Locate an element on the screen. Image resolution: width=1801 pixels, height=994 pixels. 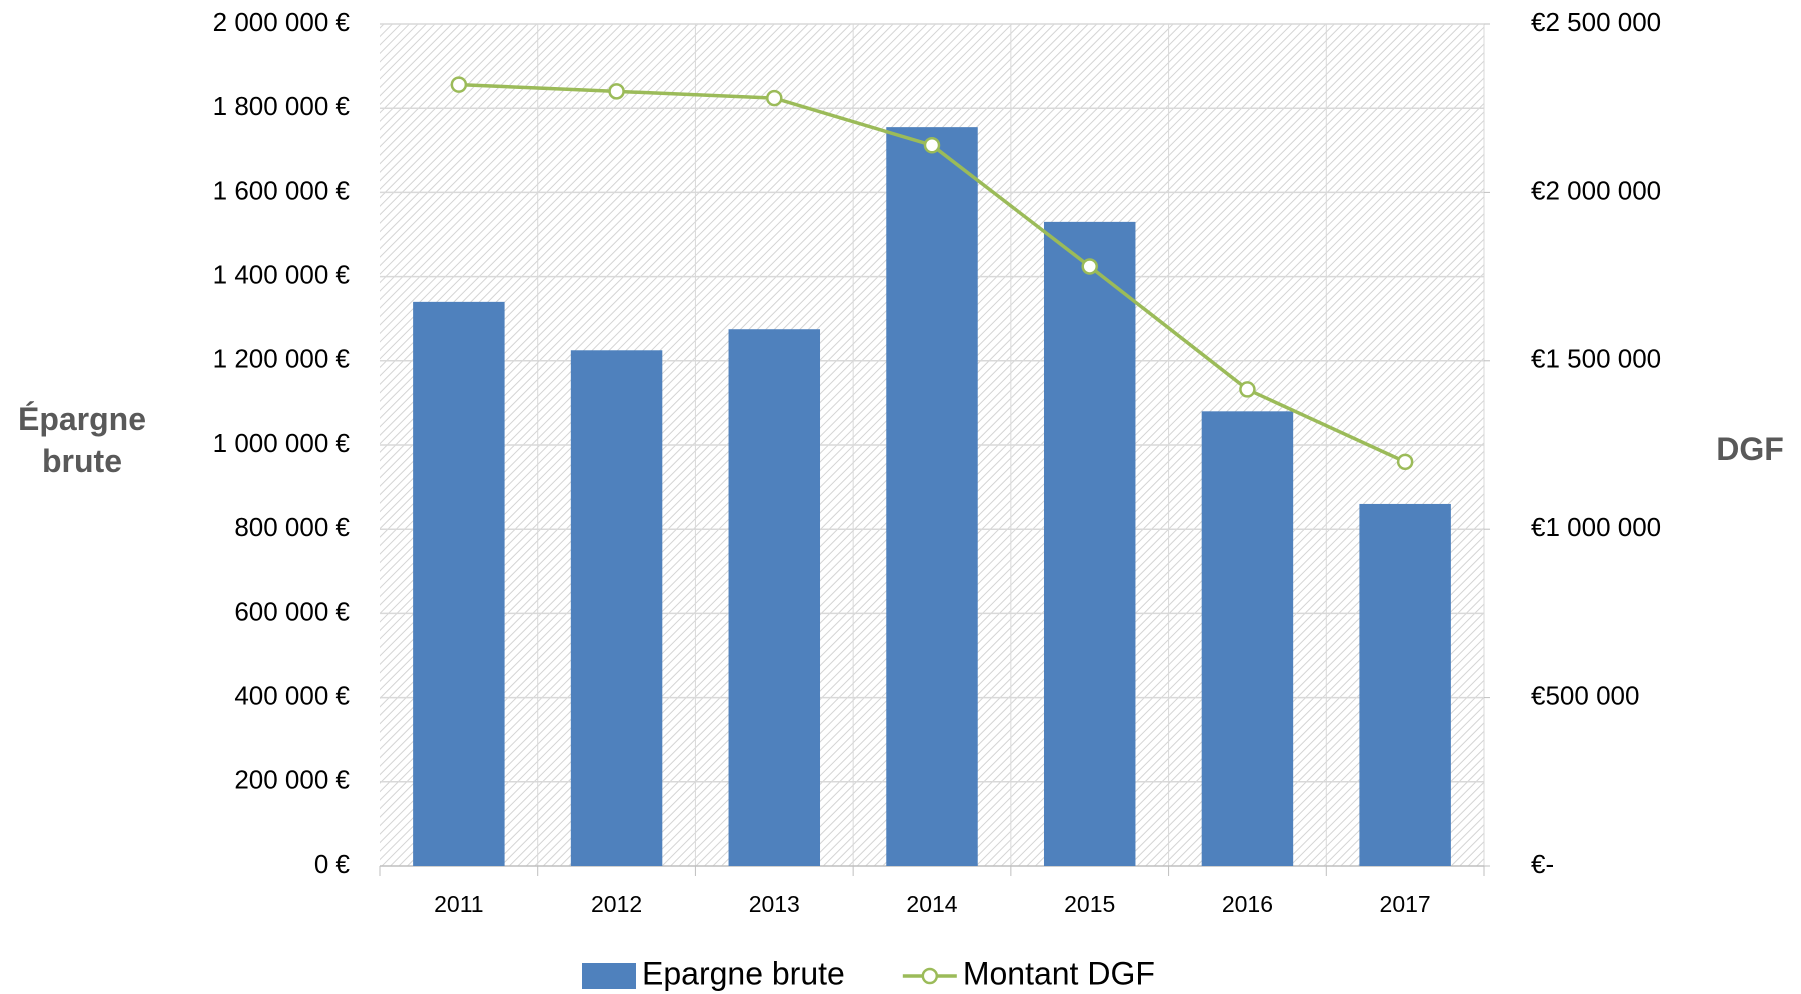
y2-tick-label: €- is located at coordinates (1542, 864).